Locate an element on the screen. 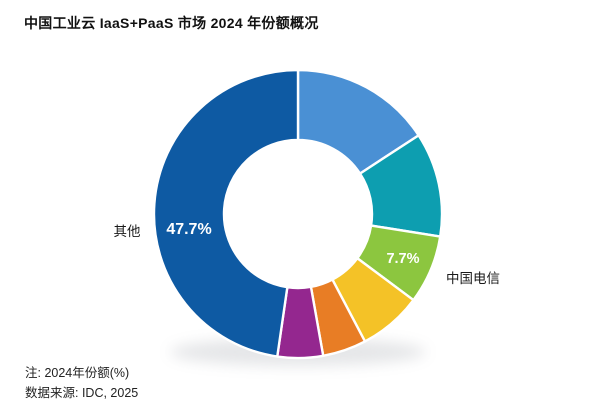 The height and width of the screenshot is (418, 600). others-value-label: 47.7% is located at coordinates (189, 229).